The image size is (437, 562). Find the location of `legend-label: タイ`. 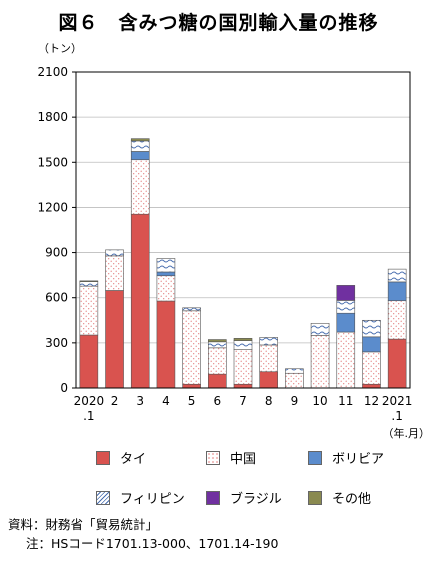

legend-label: タイ is located at coordinates (133, 459).